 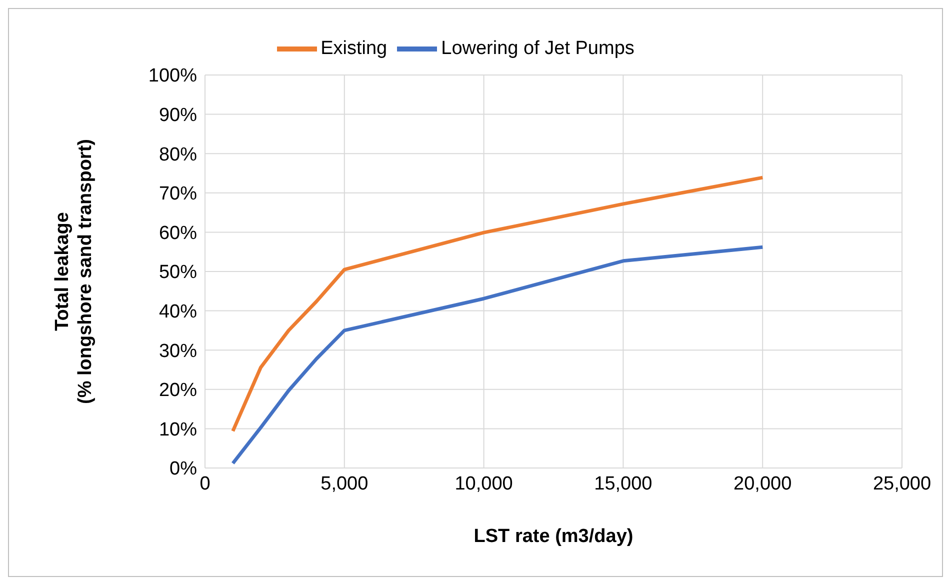 What do you see at coordinates (178, 115) in the screenshot?
I see `y-tick-label: 90%` at bounding box center [178, 115].